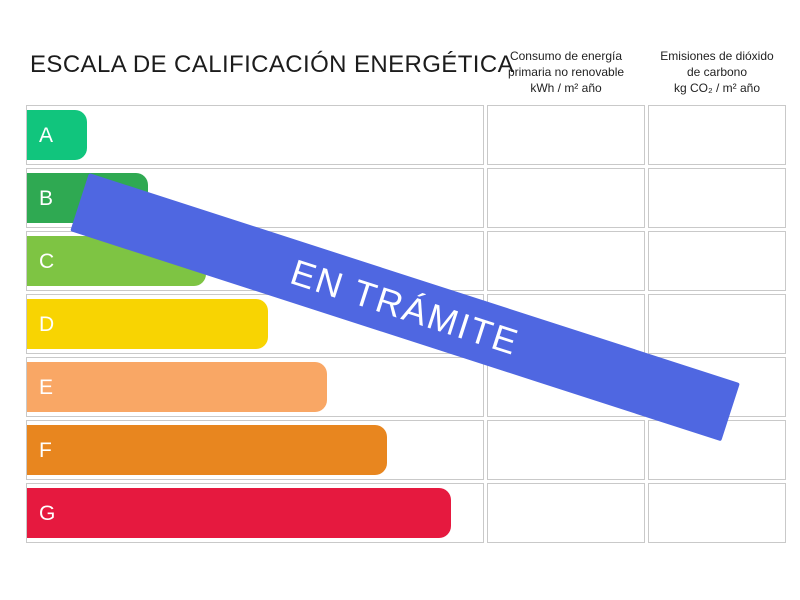 The image size is (800, 600). I want to click on consumo-header-line-2: primaria no renovable, so click(566, 72).